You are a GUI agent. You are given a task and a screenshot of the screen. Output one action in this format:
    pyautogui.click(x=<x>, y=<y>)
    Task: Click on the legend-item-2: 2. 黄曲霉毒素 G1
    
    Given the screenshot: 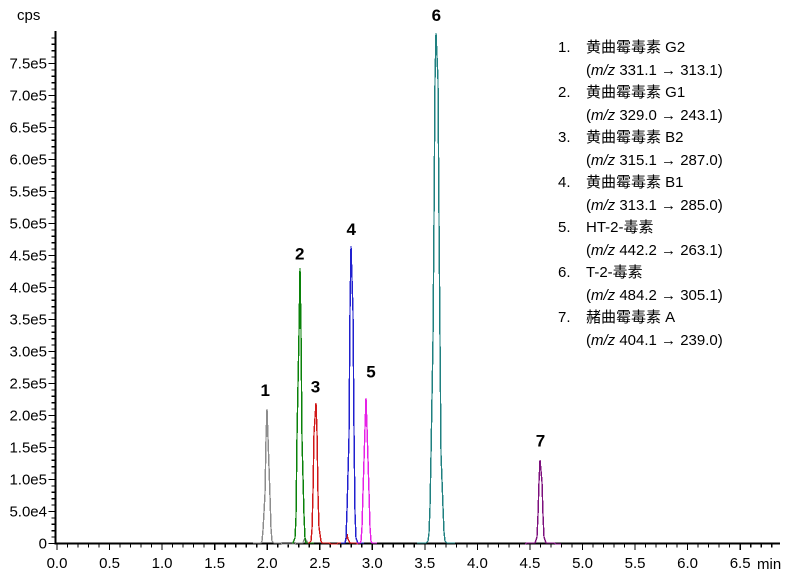 What is the action you would take?
    pyautogui.click(x=671, y=93)
    